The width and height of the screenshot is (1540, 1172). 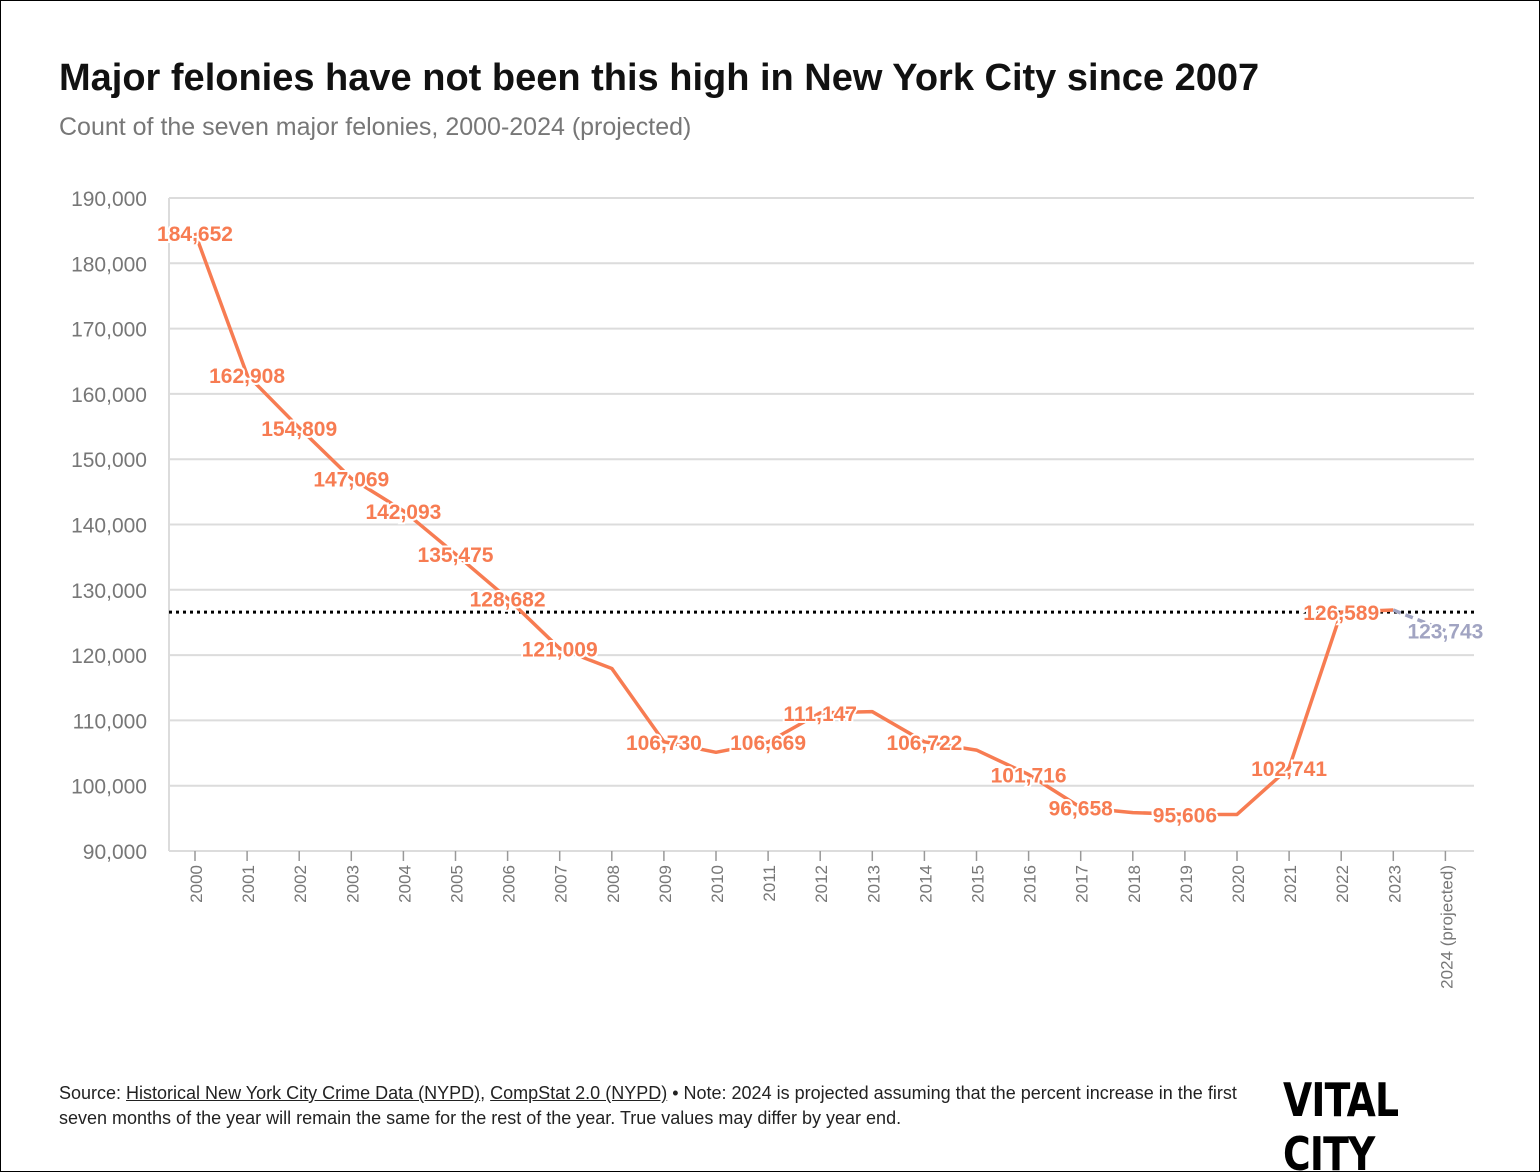 What do you see at coordinates (509, 884) in the screenshot?
I see `x-tick-label: 2006` at bounding box center [509, 884].